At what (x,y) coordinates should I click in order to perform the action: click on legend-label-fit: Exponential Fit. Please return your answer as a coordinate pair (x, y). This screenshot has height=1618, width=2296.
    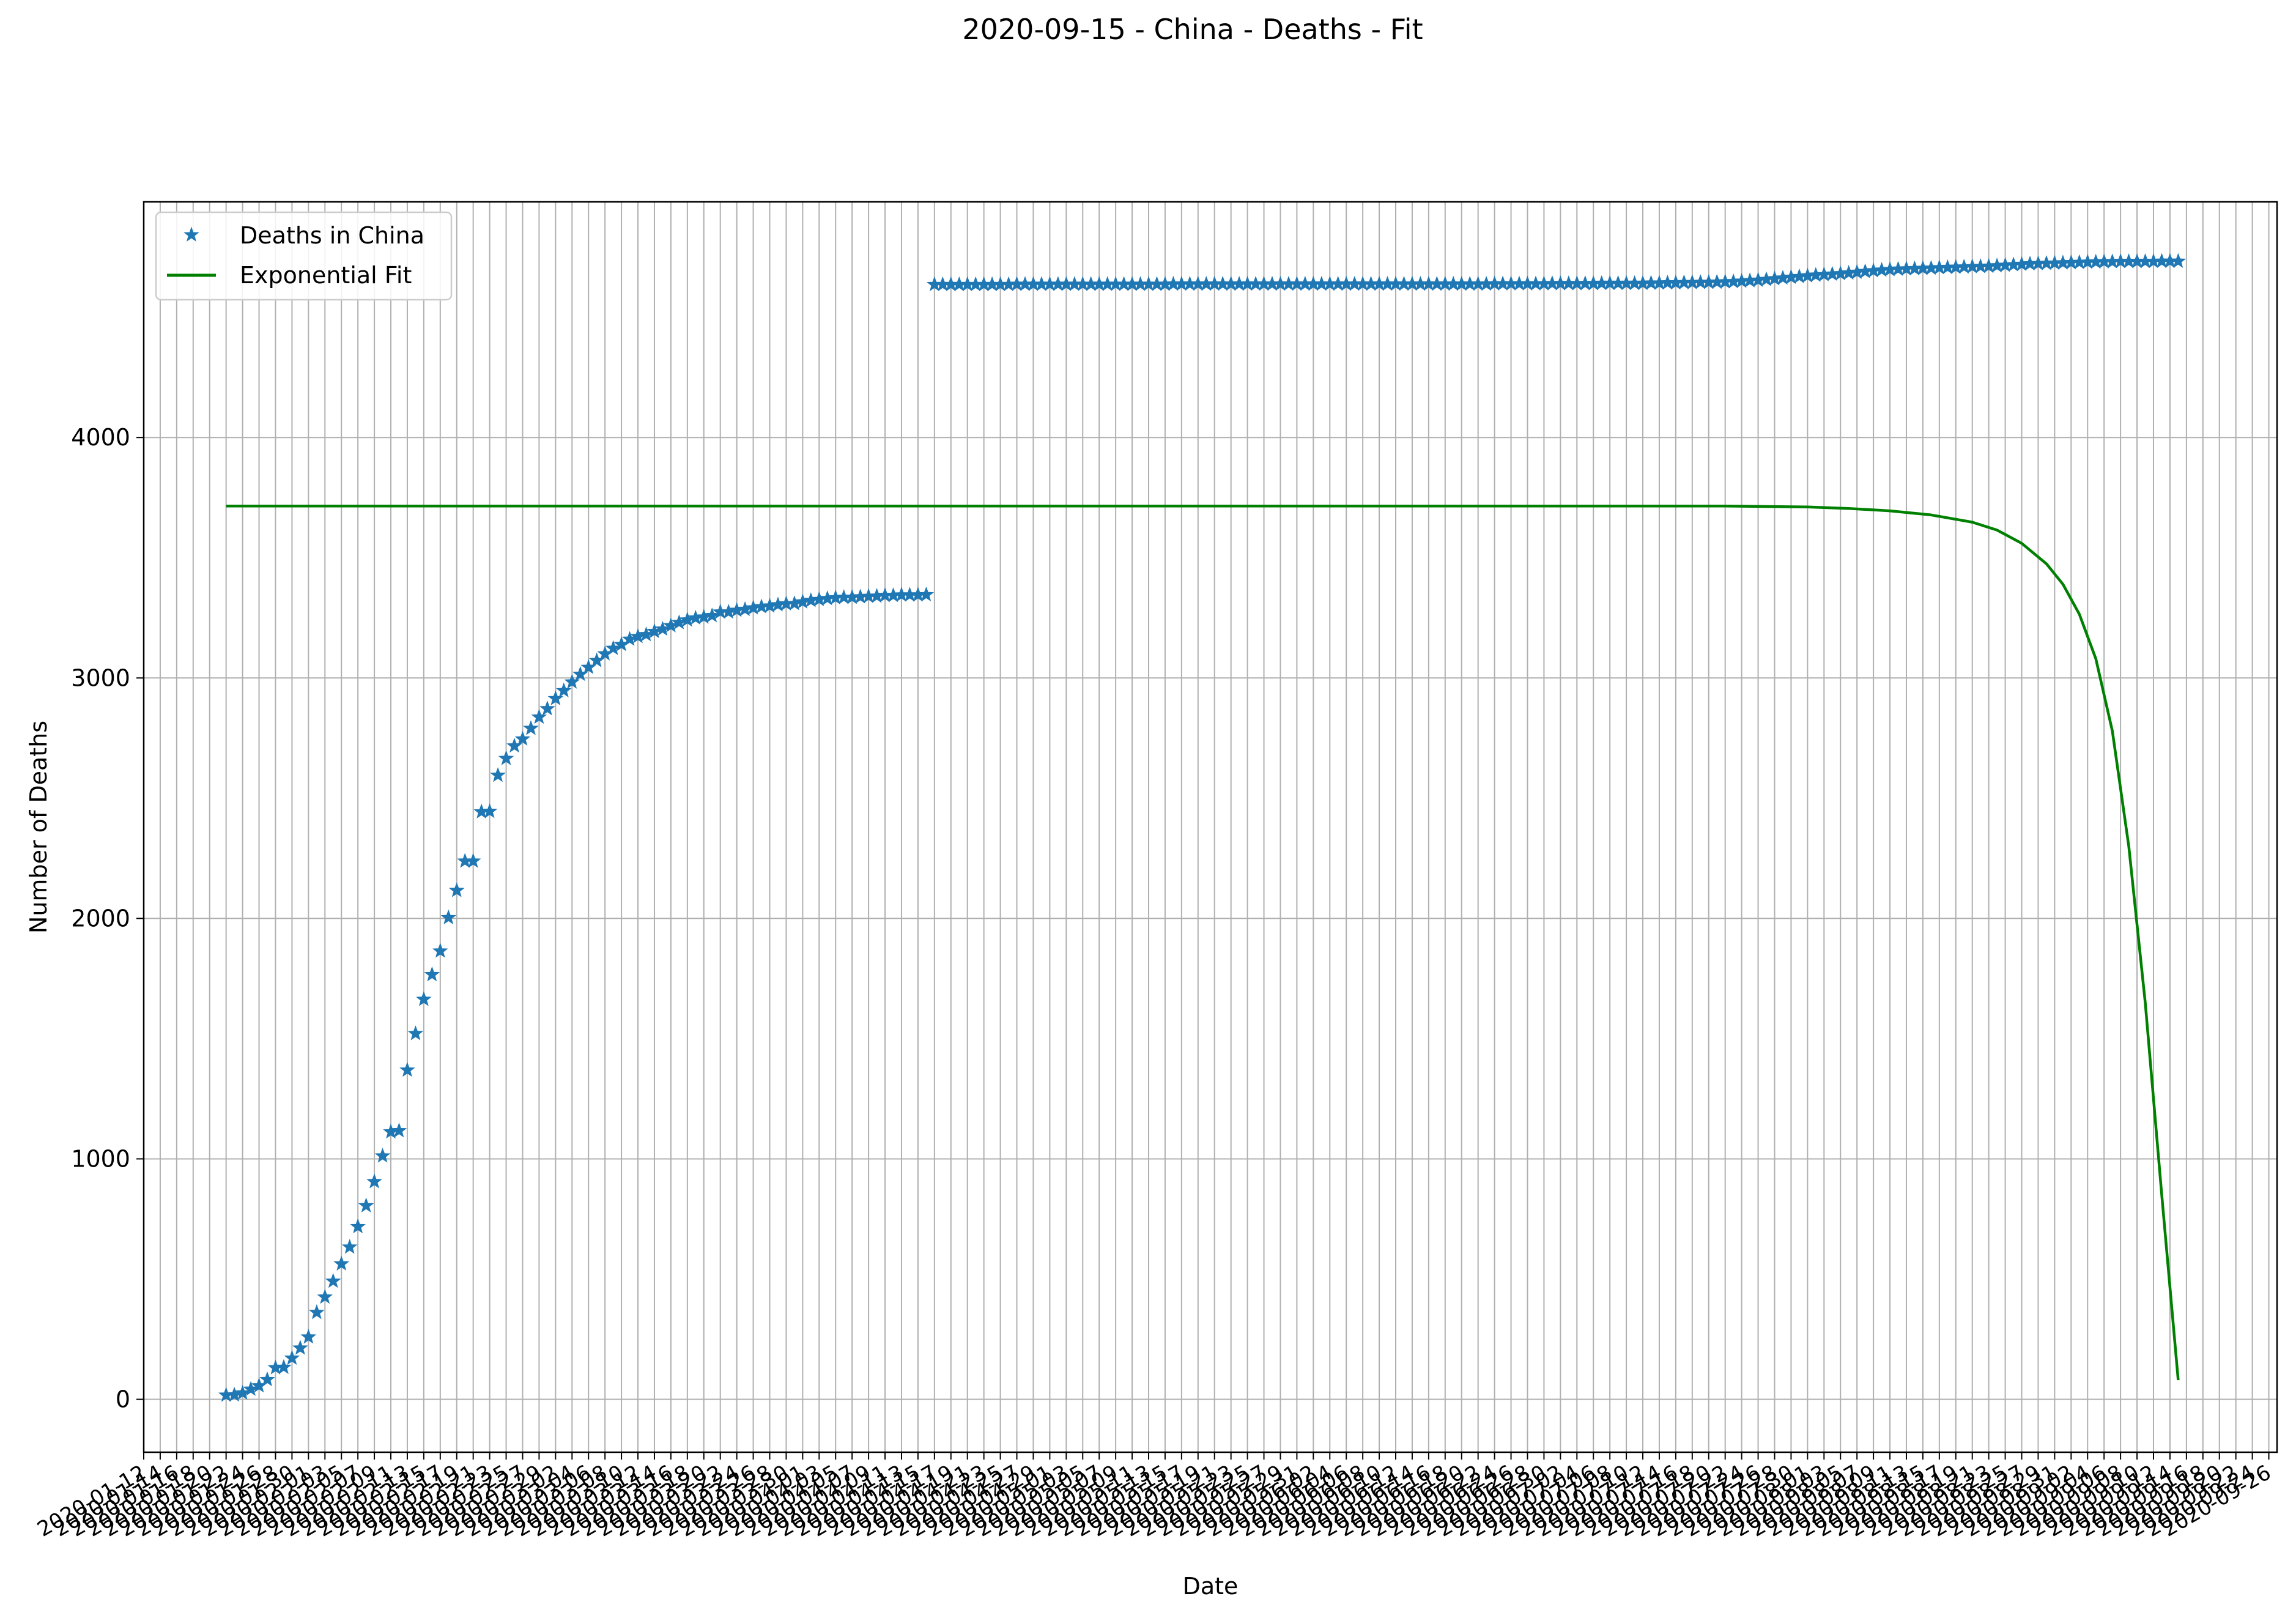
    Looking at the image, I should click on (326, 275).